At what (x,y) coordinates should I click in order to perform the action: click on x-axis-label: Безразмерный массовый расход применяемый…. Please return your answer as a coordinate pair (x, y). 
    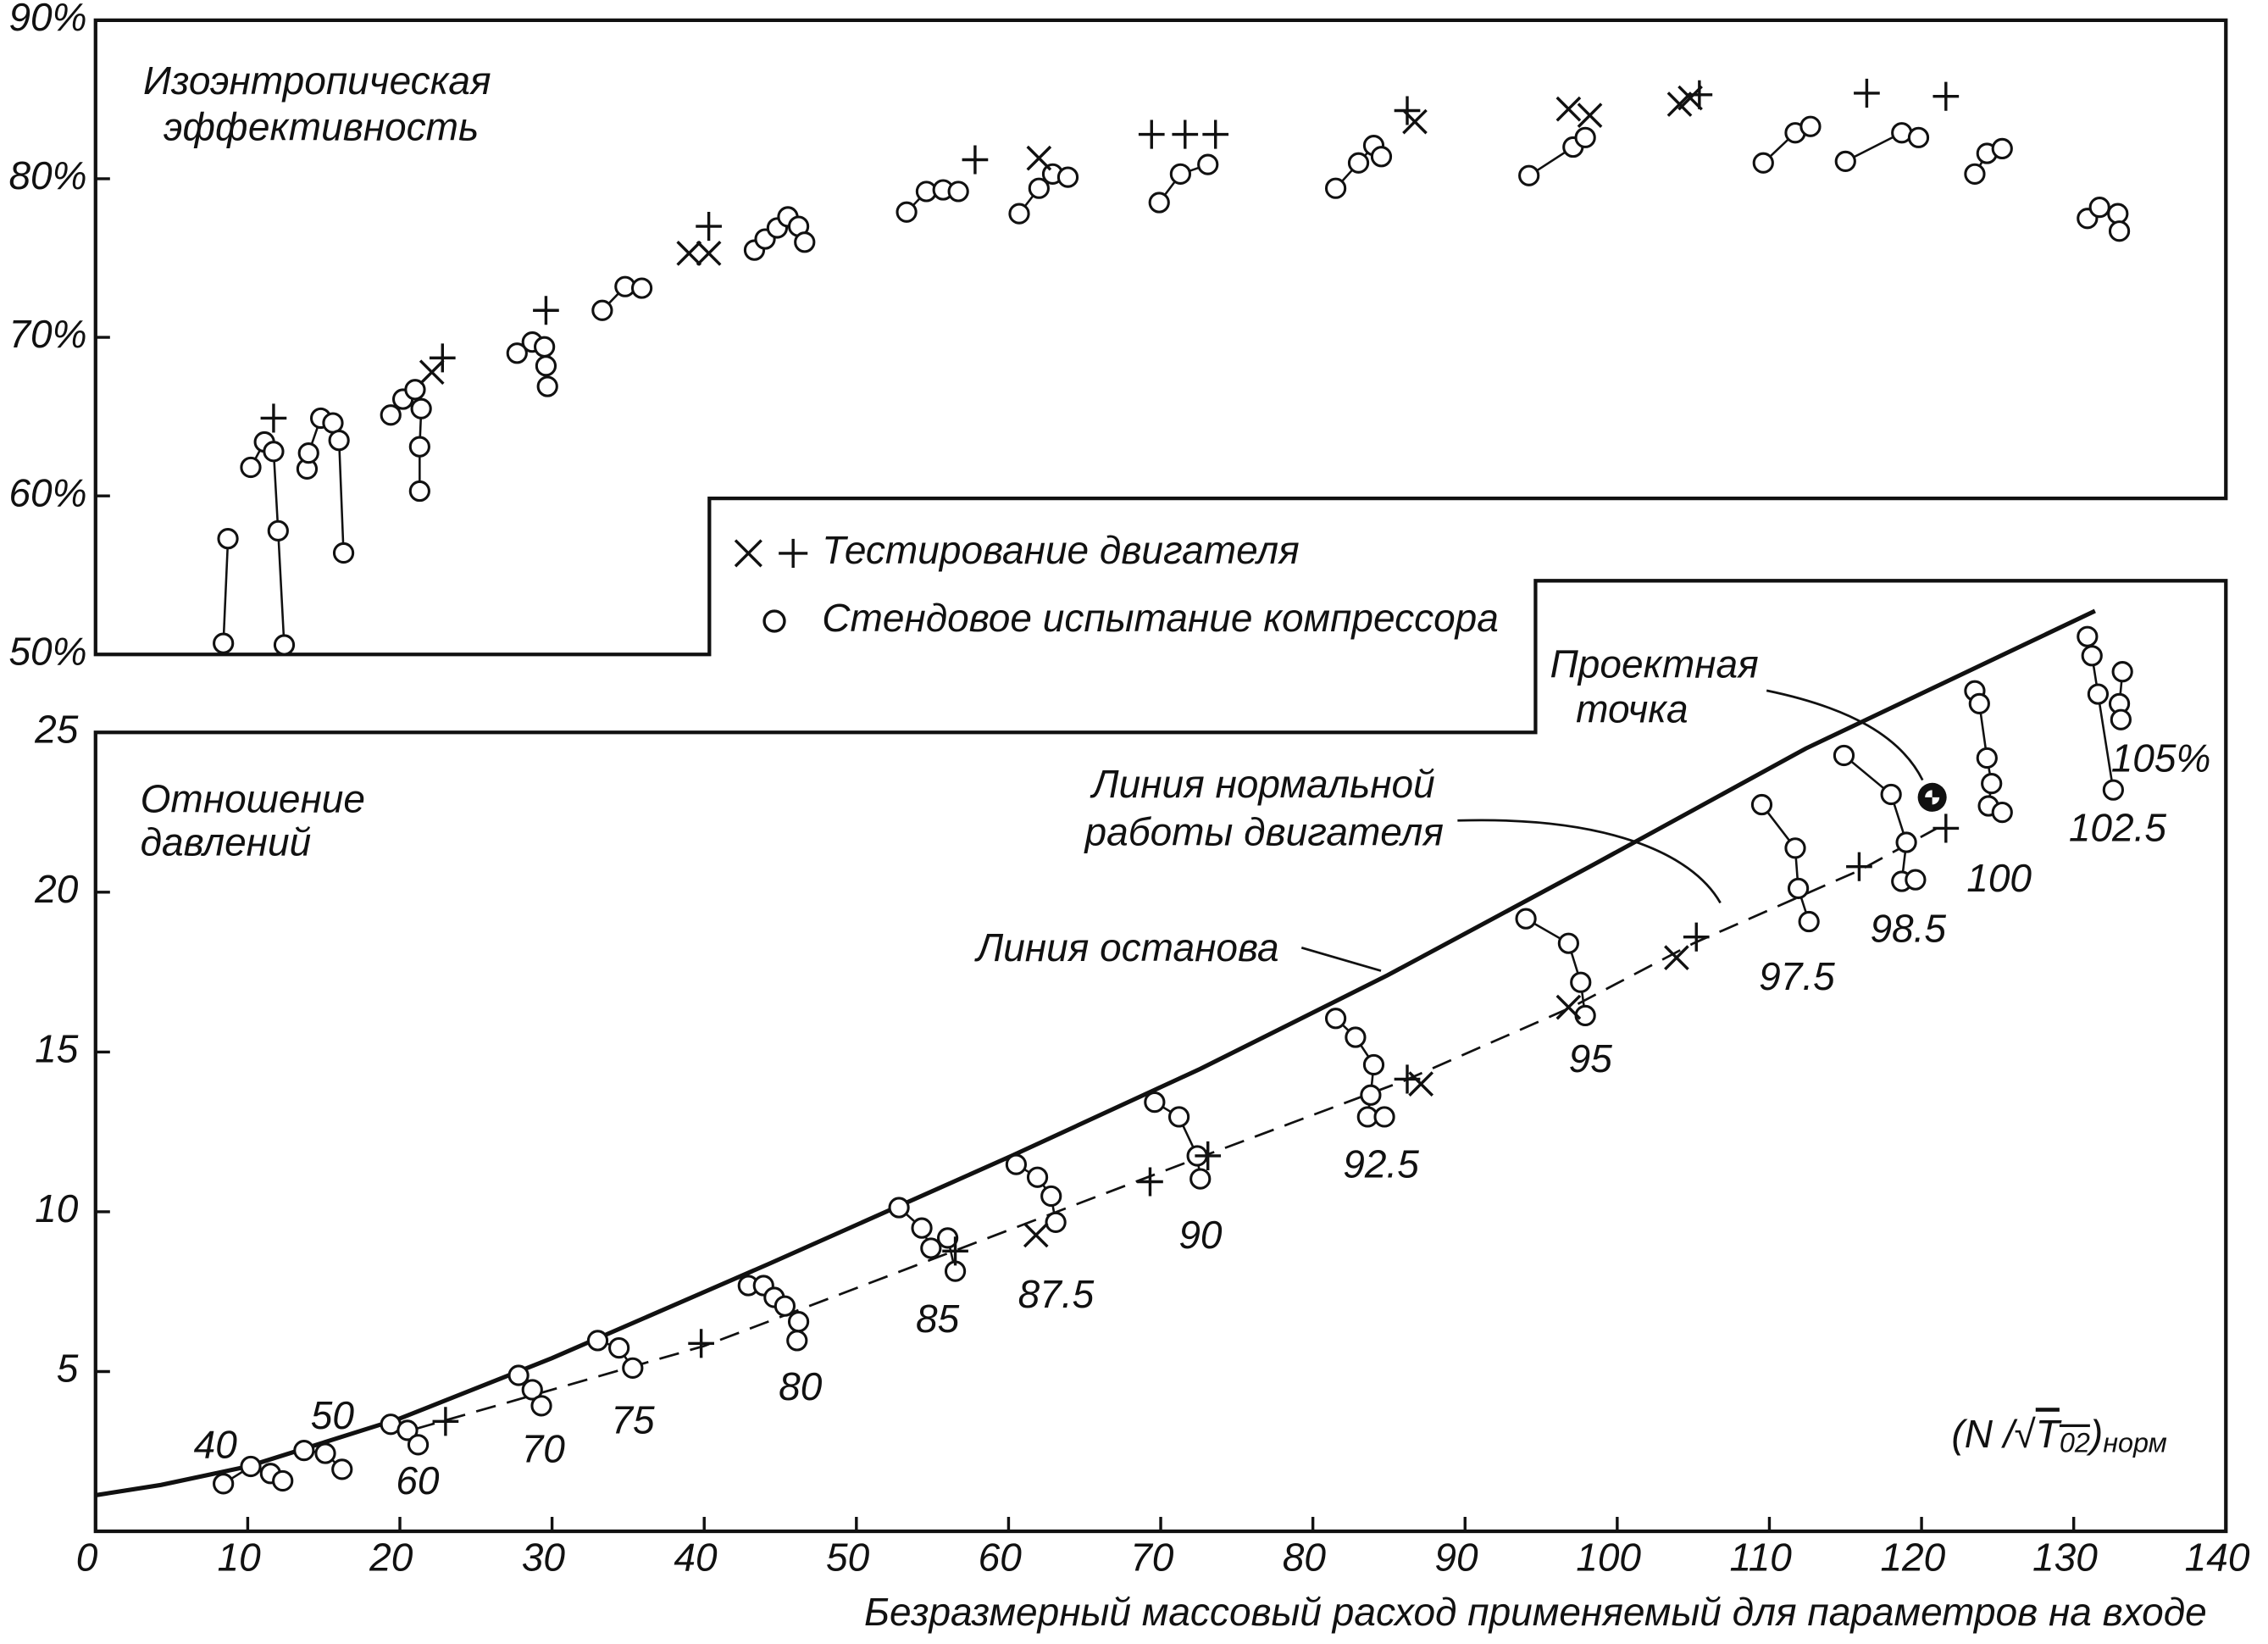
    Looking at the image, I should click on (1535, 1612).